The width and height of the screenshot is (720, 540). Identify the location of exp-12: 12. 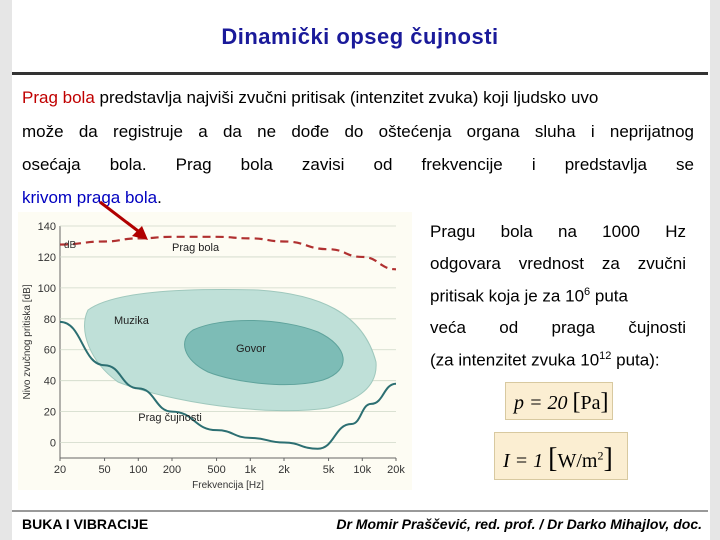
(605, 356).